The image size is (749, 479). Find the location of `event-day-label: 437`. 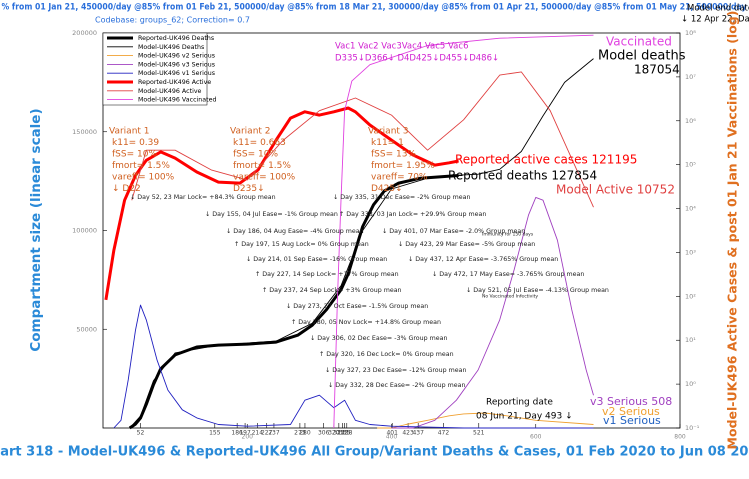

event-day-label: 437 is located at coordinates (418, 433).